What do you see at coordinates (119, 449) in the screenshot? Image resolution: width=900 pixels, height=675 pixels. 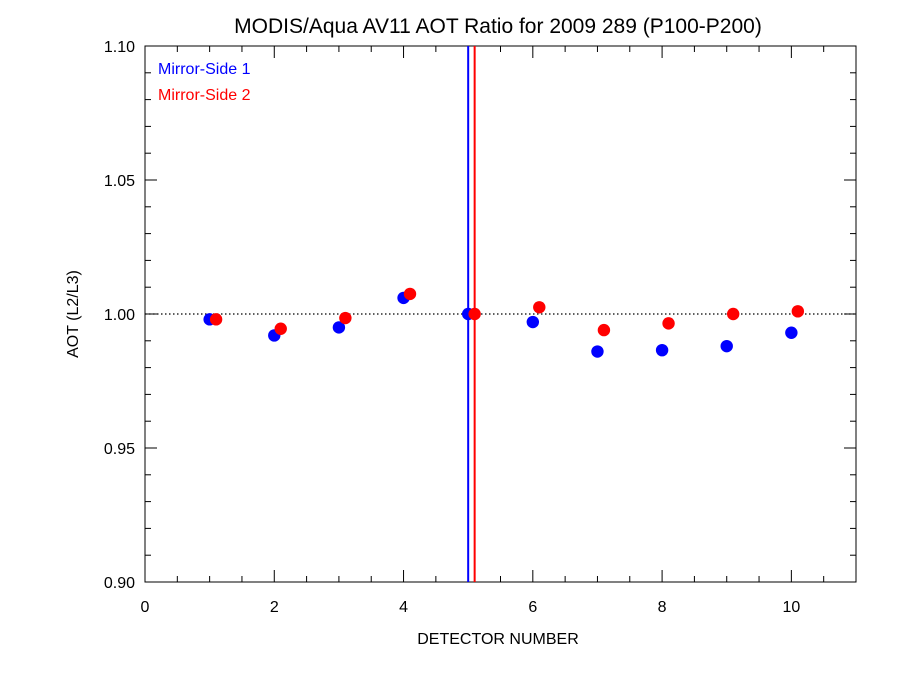 I see `y-tick-label: 0.95` at bounding box center [119, 449].